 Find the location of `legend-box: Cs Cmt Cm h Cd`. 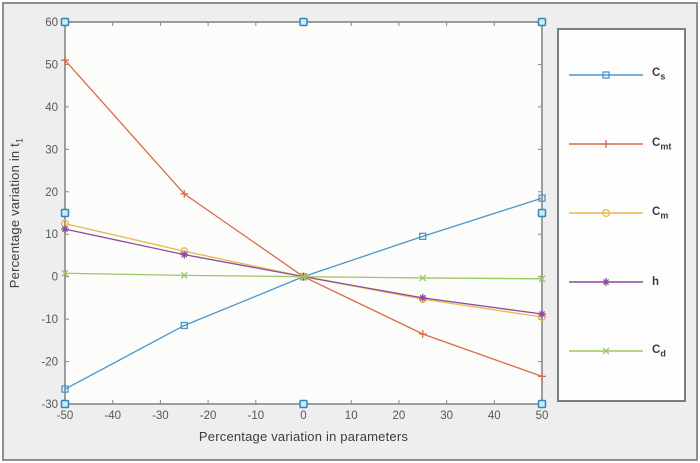

legend-box: Cs Cmt Cm h Cd is located at coordinates (621, 215).